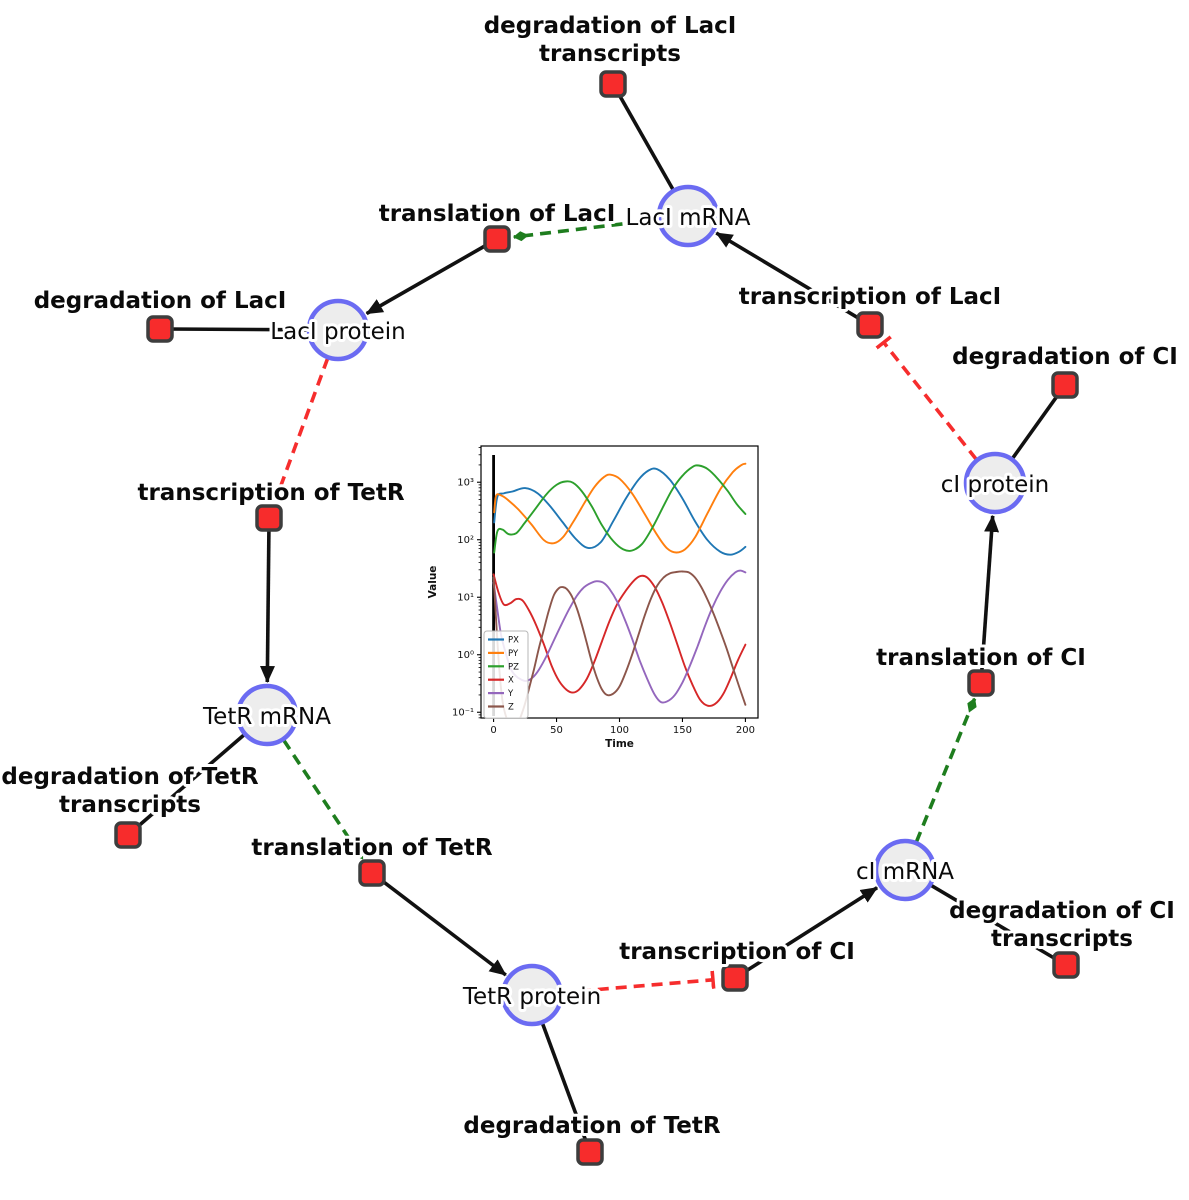 The height and width of the screenshot is (1200, 1189). I want to click on edge-product-tx_laci-laci_mrna, so click(787, 275).